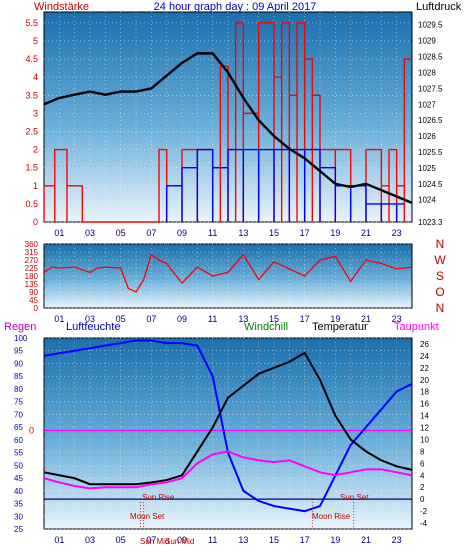 This screenshot has width=470, height=555. Describe the element at coordinates (427, 136) in the screenshot. I see `pressure-tick-label: 1026` at that location.